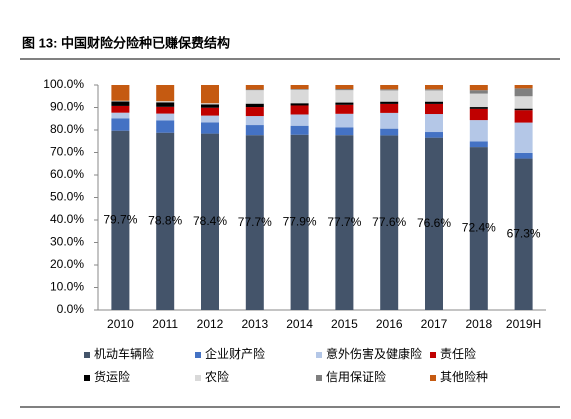 This screenshot has height=419, width=571. Describe the element at coordinates (120, 324) in the screenshot. I see `x-tick-label: 2010` at that location.